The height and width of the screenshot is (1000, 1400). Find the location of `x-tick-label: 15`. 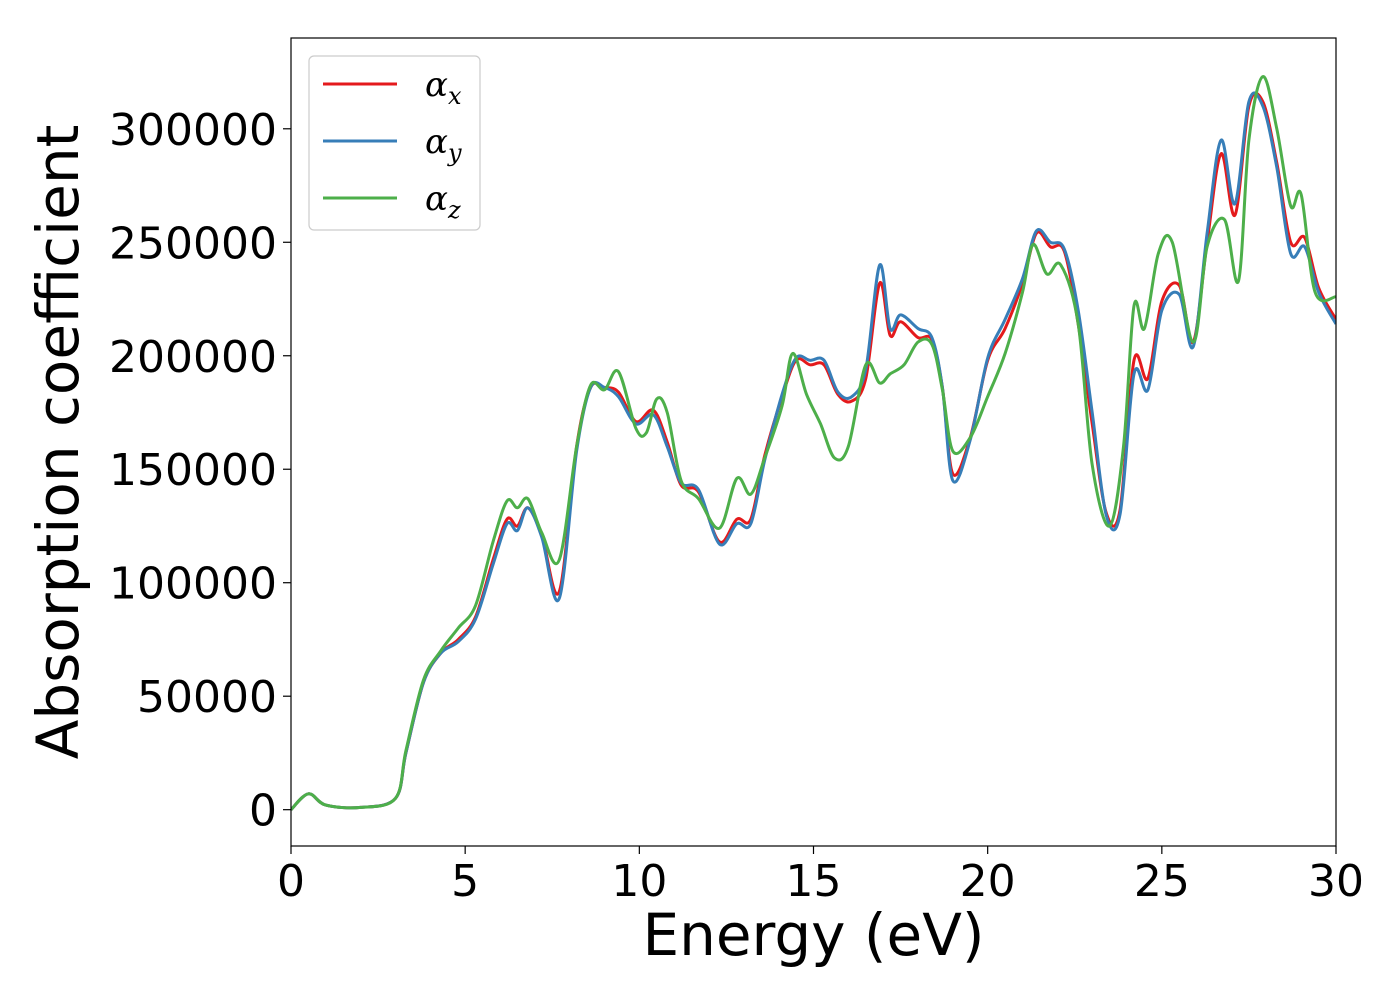

x-tick-label: 15 is located at coordinates (814, 881).